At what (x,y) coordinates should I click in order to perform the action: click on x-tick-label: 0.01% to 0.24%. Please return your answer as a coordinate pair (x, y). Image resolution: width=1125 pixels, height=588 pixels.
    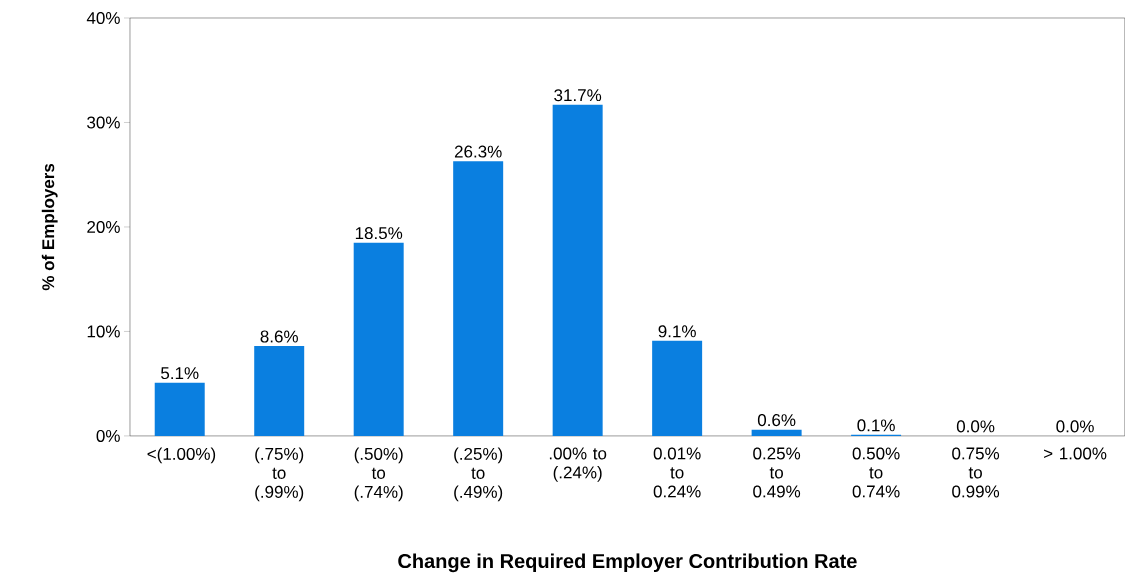
    Looking at the image, I should click on (677, 472).